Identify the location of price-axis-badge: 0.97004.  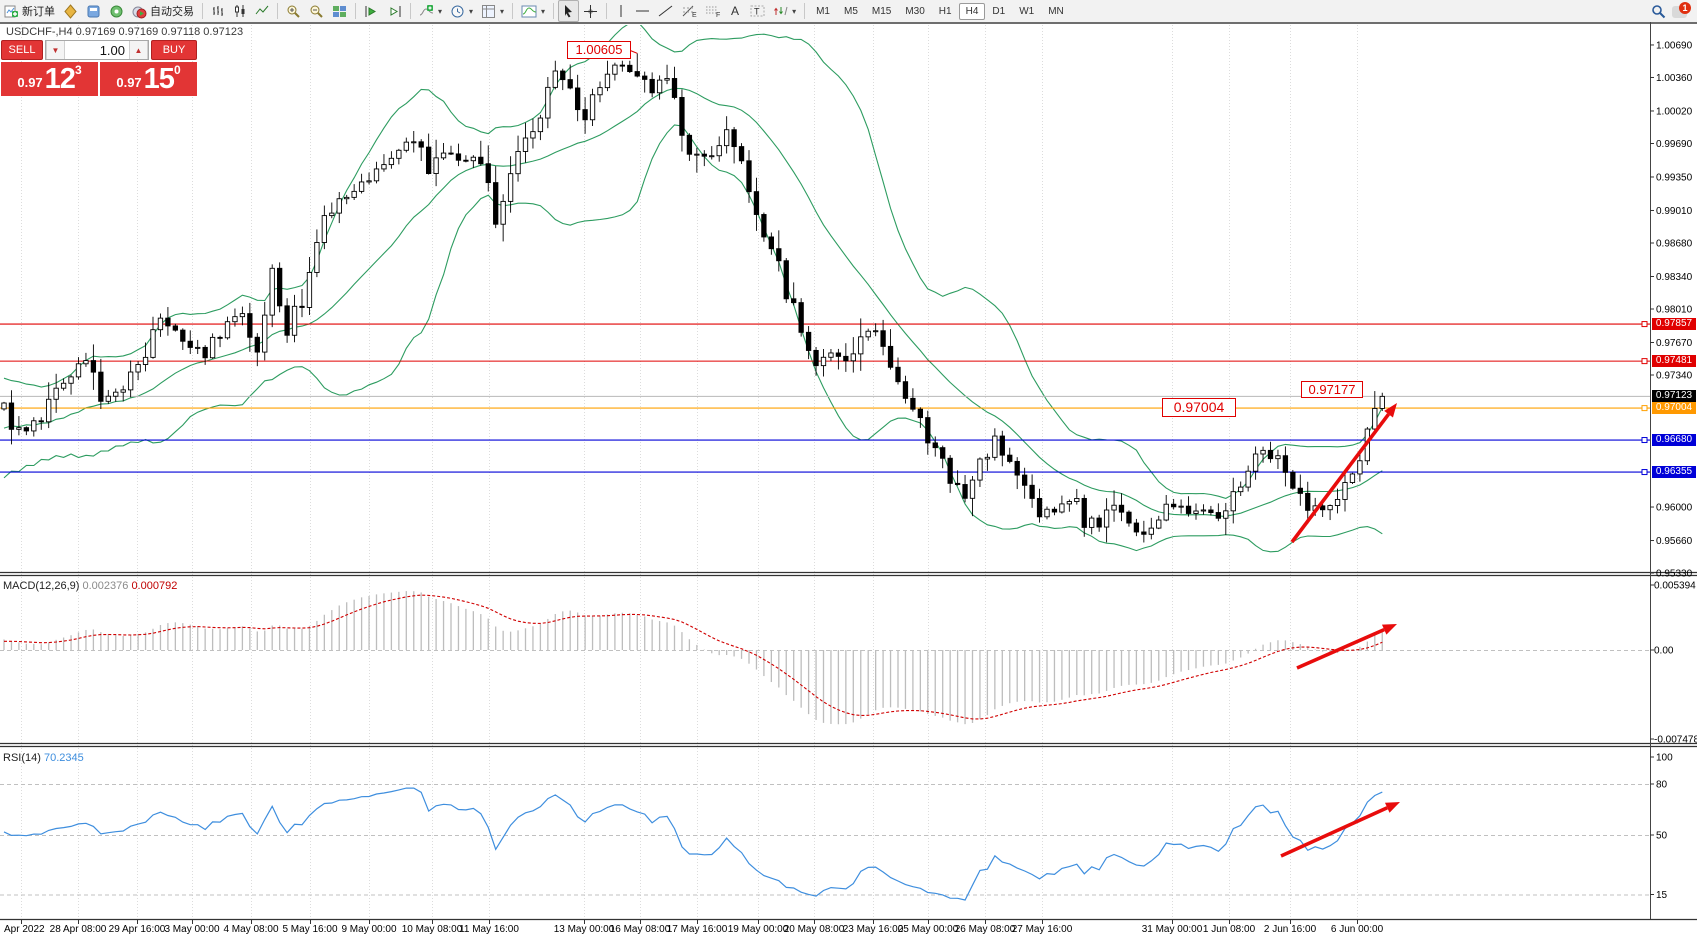
(1674, 408).